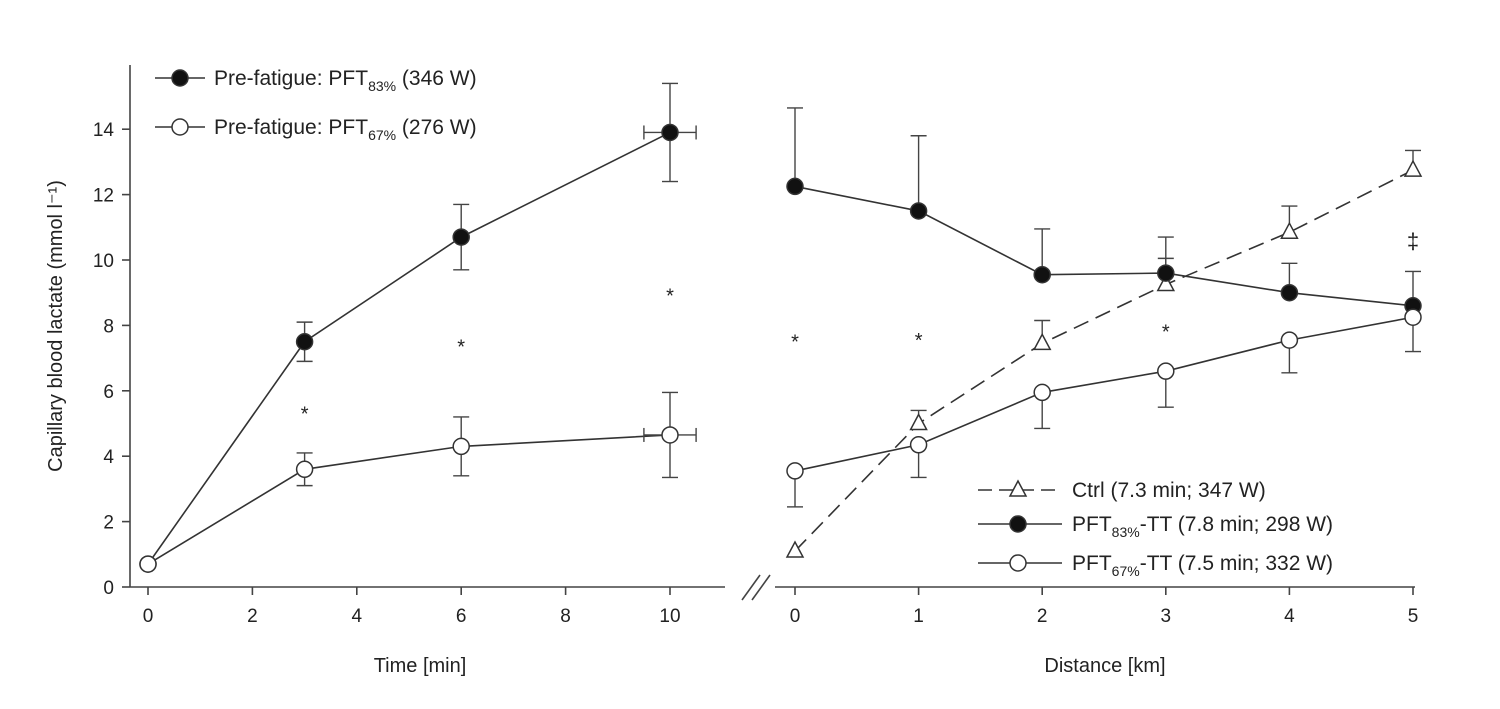  I want to click on y-tick-label: 12, so click(103, 196).